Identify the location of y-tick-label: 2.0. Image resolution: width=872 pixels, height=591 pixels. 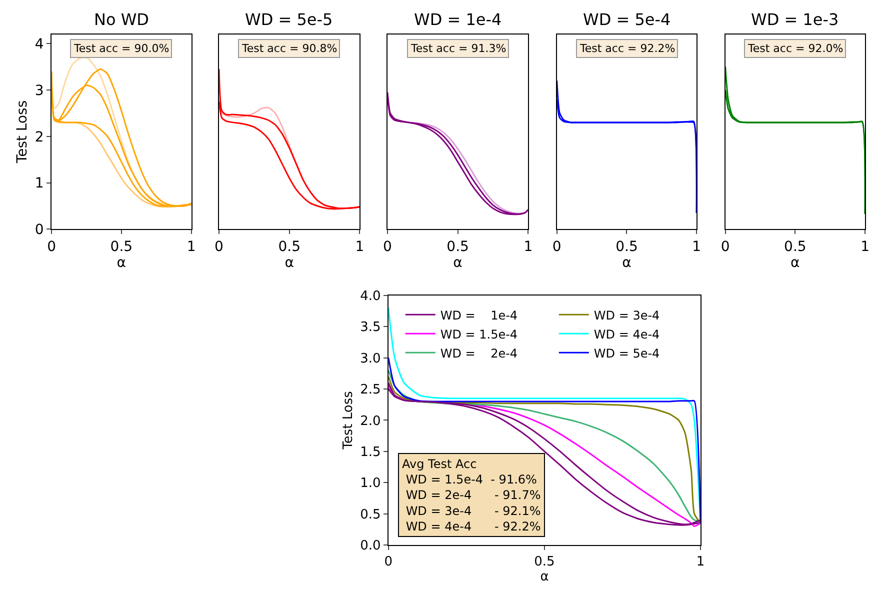
(370, 421).